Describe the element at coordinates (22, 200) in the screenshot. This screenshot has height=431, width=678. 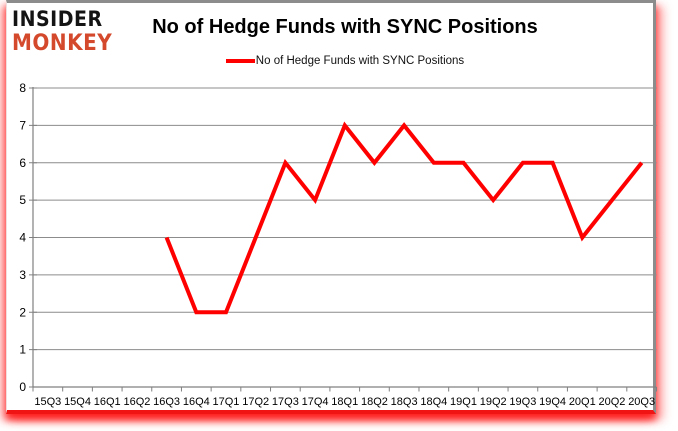
I see `y-tick-label: 5` at that location.